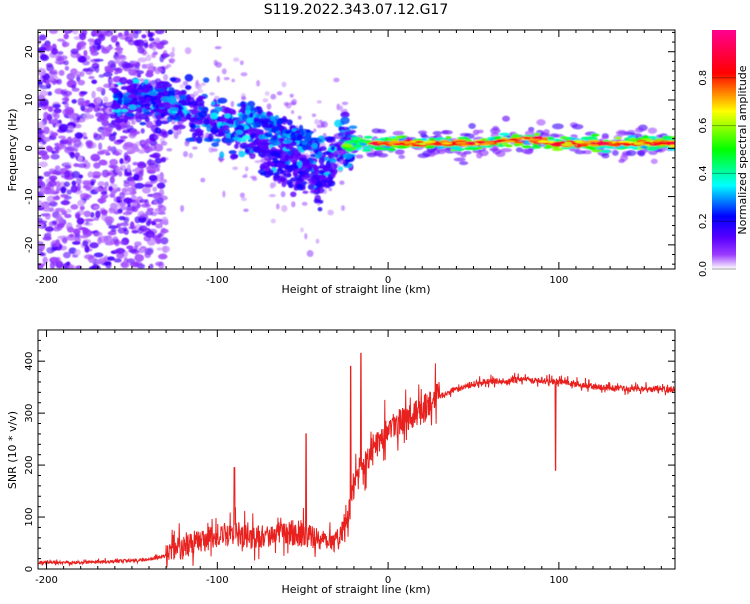 The image size is (750, 604). What do you see at coordinates (29, 465) in the screenshot?
I see `snr-y-tick-label: 200` at bounding box center [29, 465].